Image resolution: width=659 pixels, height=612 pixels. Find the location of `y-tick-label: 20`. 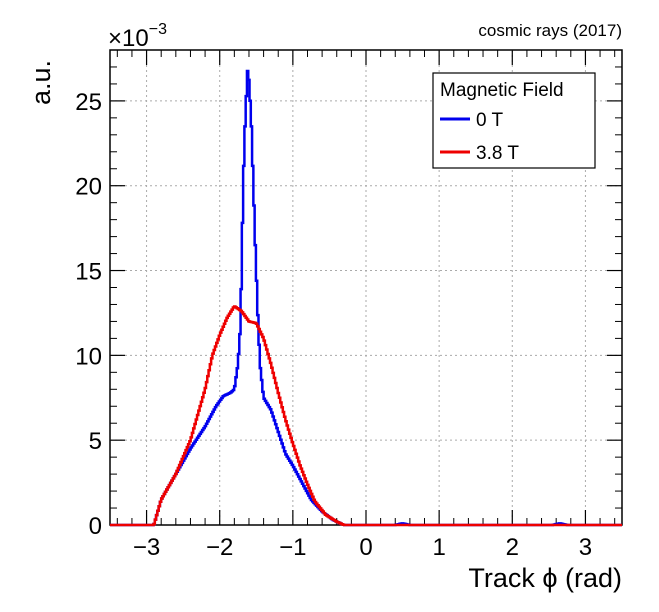

y-tick-label: 20 is located at coordinates (88, 187).